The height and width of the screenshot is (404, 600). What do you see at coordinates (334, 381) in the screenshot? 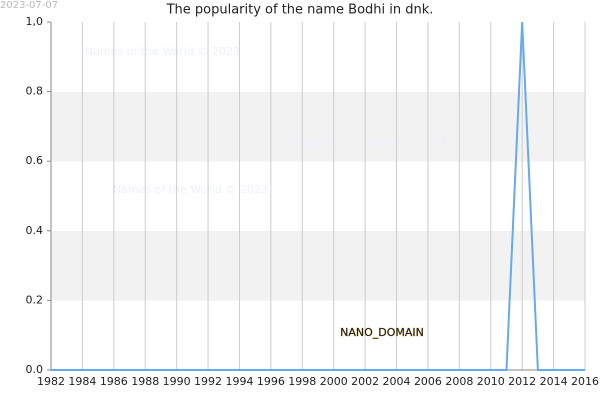
I see `x-tick-label: 2000` at bounding box center [334, 381].